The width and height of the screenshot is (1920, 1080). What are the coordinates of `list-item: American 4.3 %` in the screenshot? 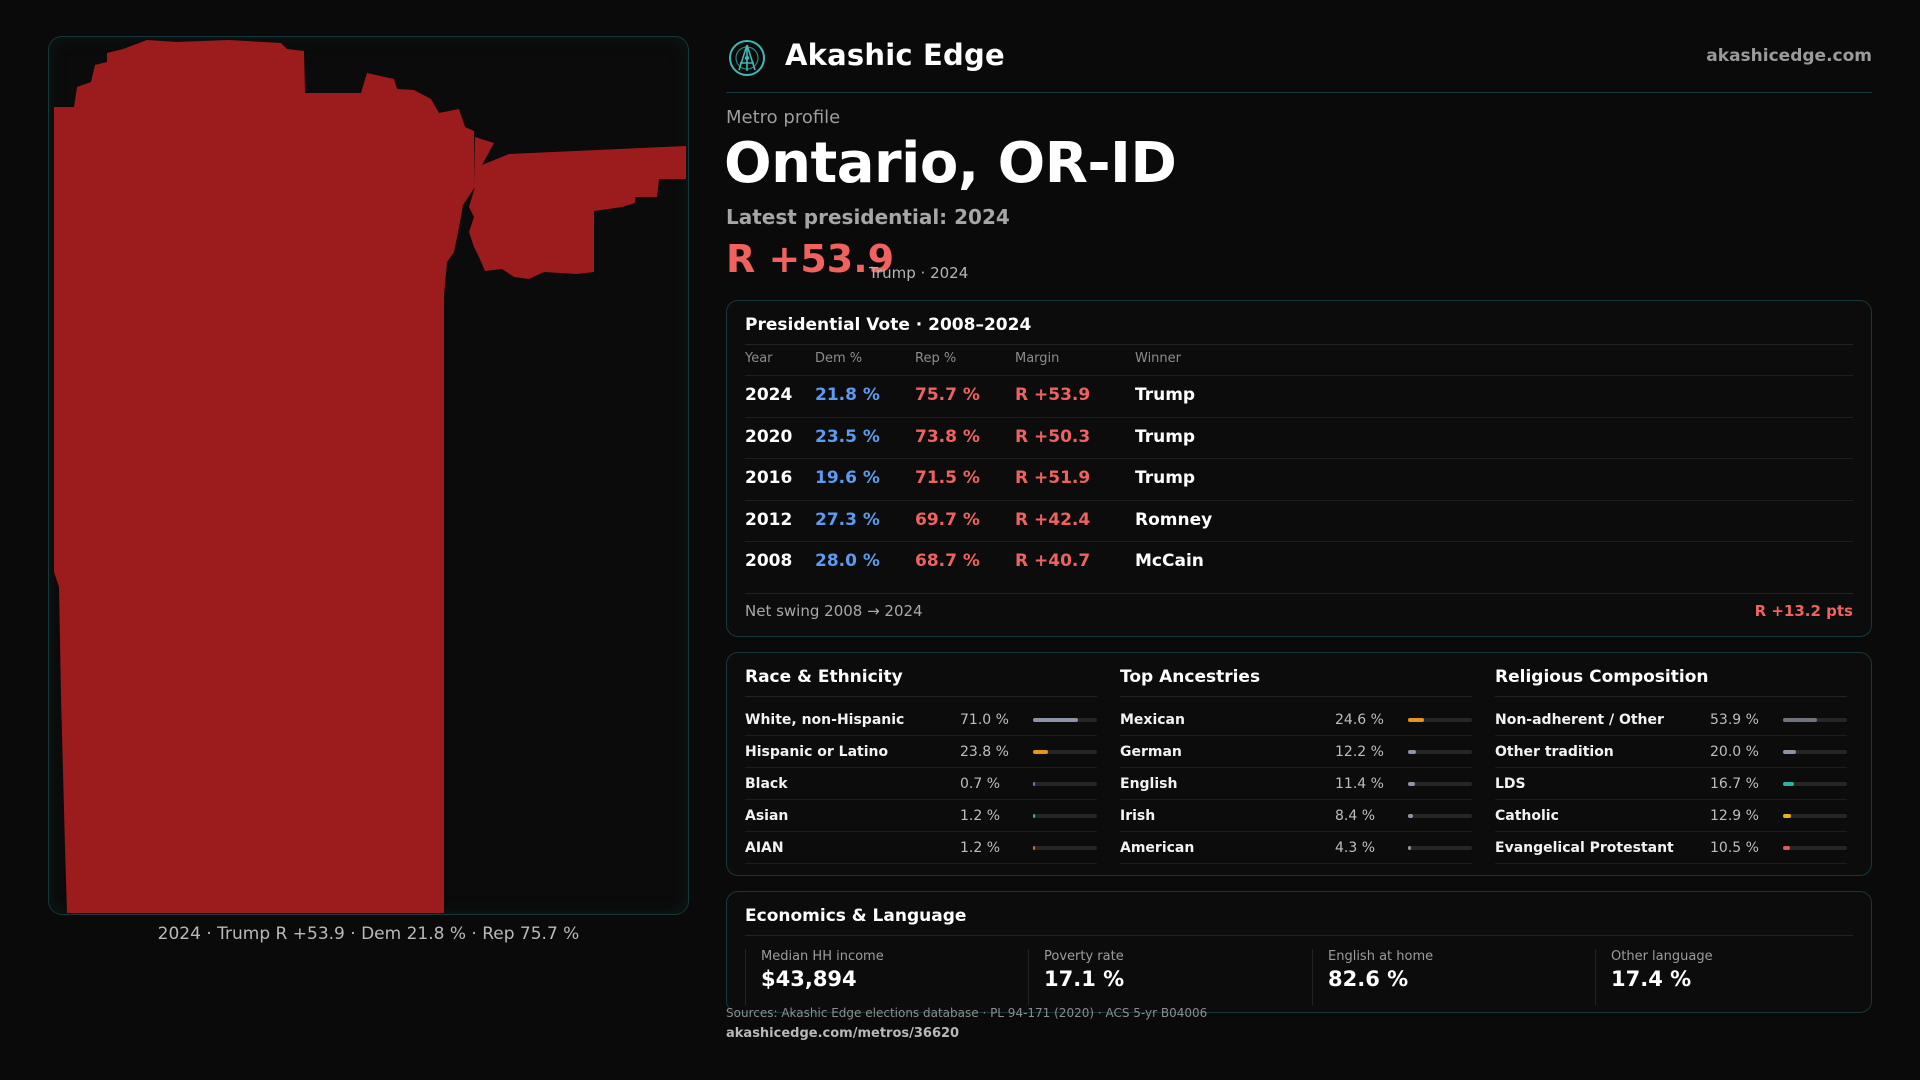 It's located at (1296, 848).